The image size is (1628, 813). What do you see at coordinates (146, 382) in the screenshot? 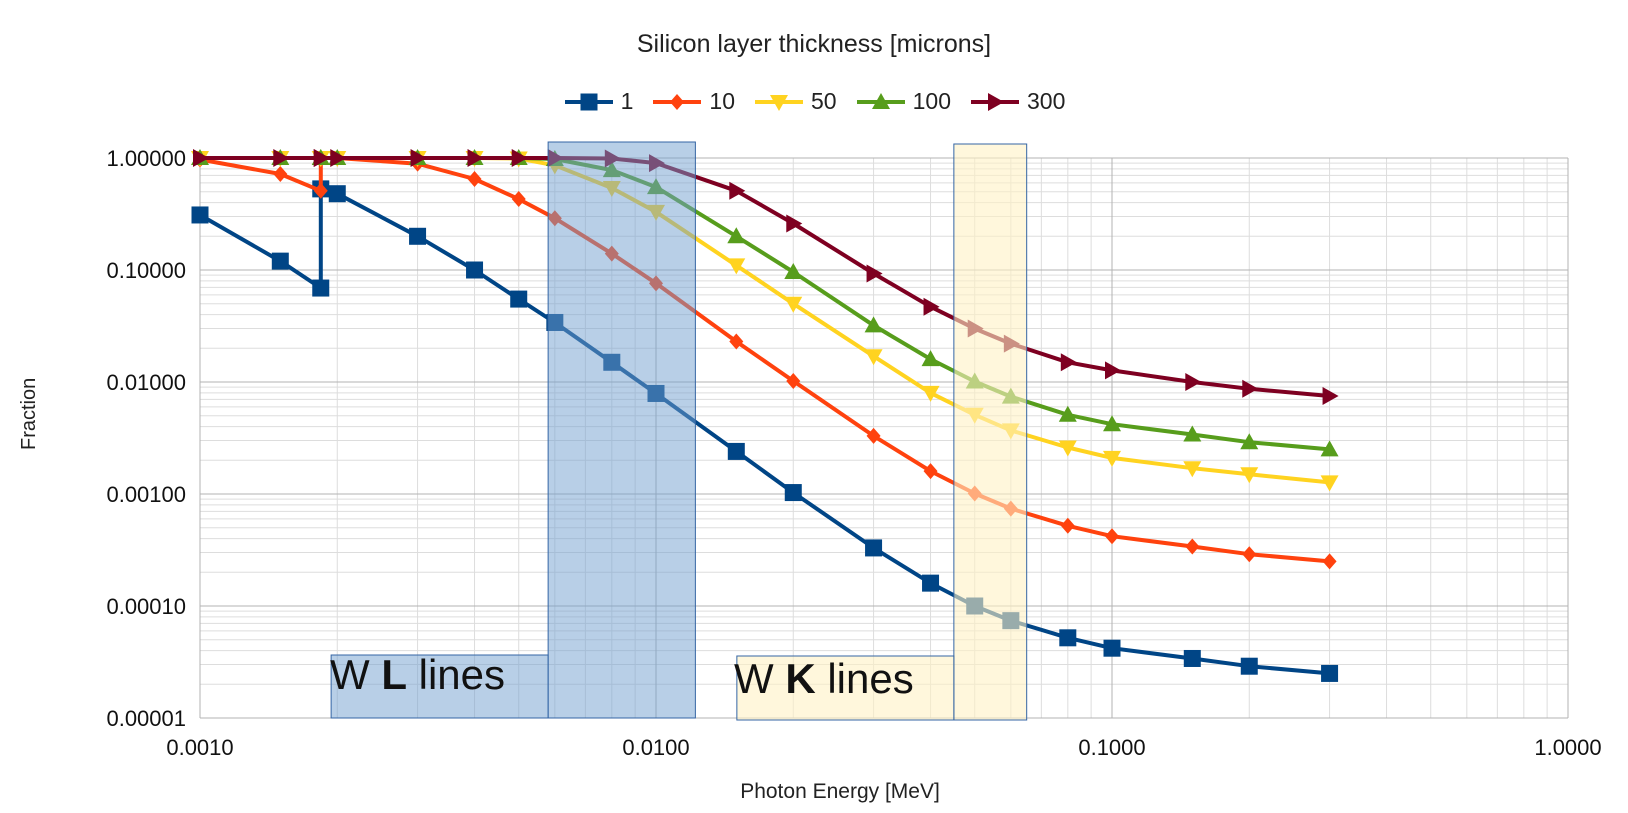
I see `y-tick-label: 0.01000` at bounding box center [146, 382].